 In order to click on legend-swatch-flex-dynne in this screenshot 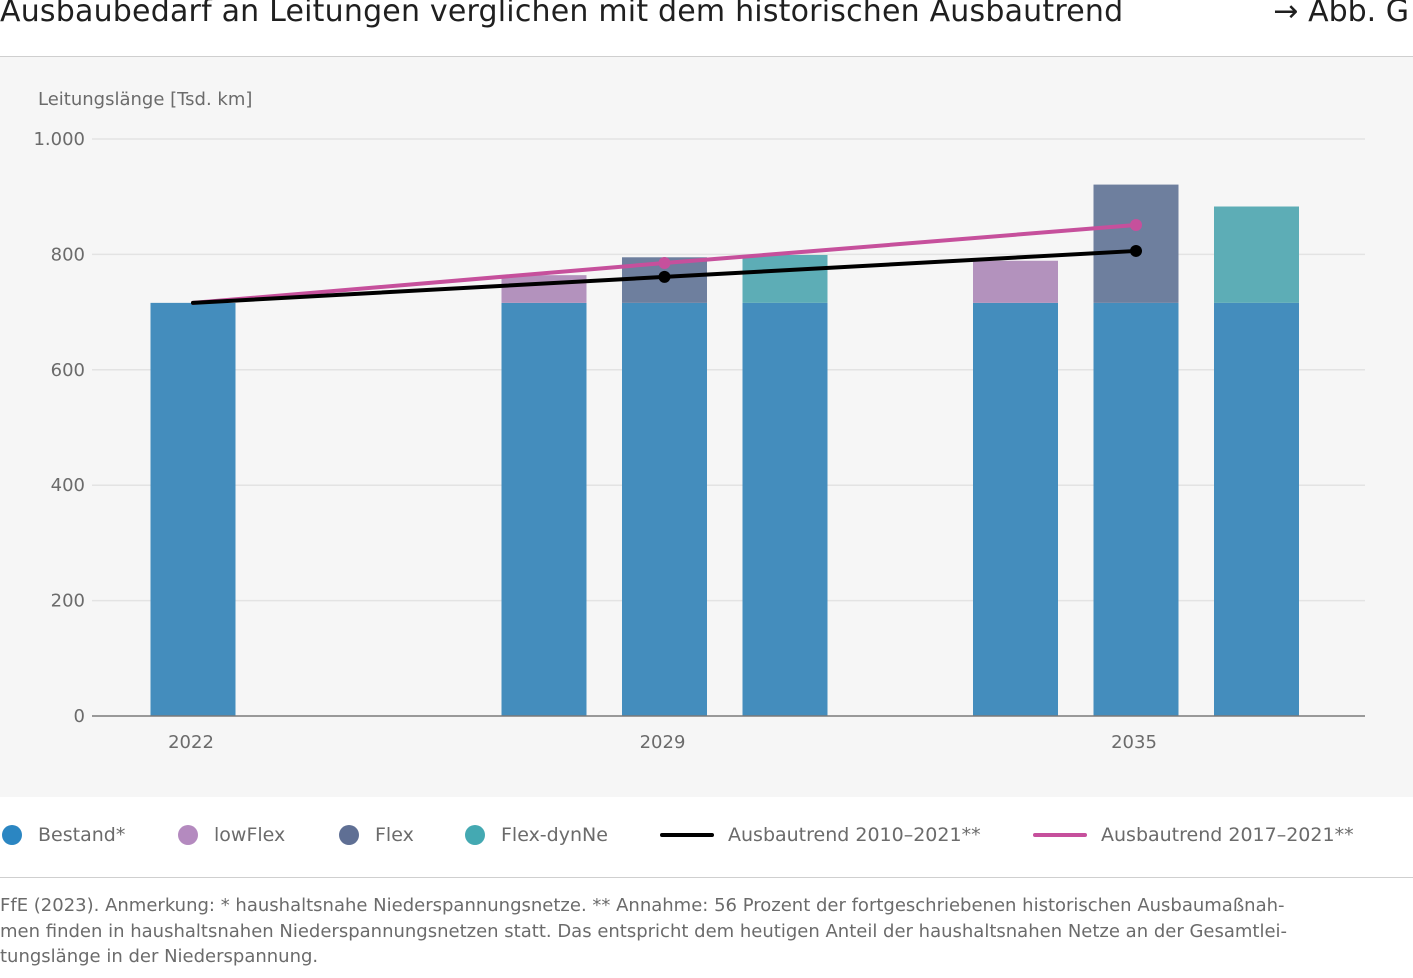, I will do `click(475, 835)`.